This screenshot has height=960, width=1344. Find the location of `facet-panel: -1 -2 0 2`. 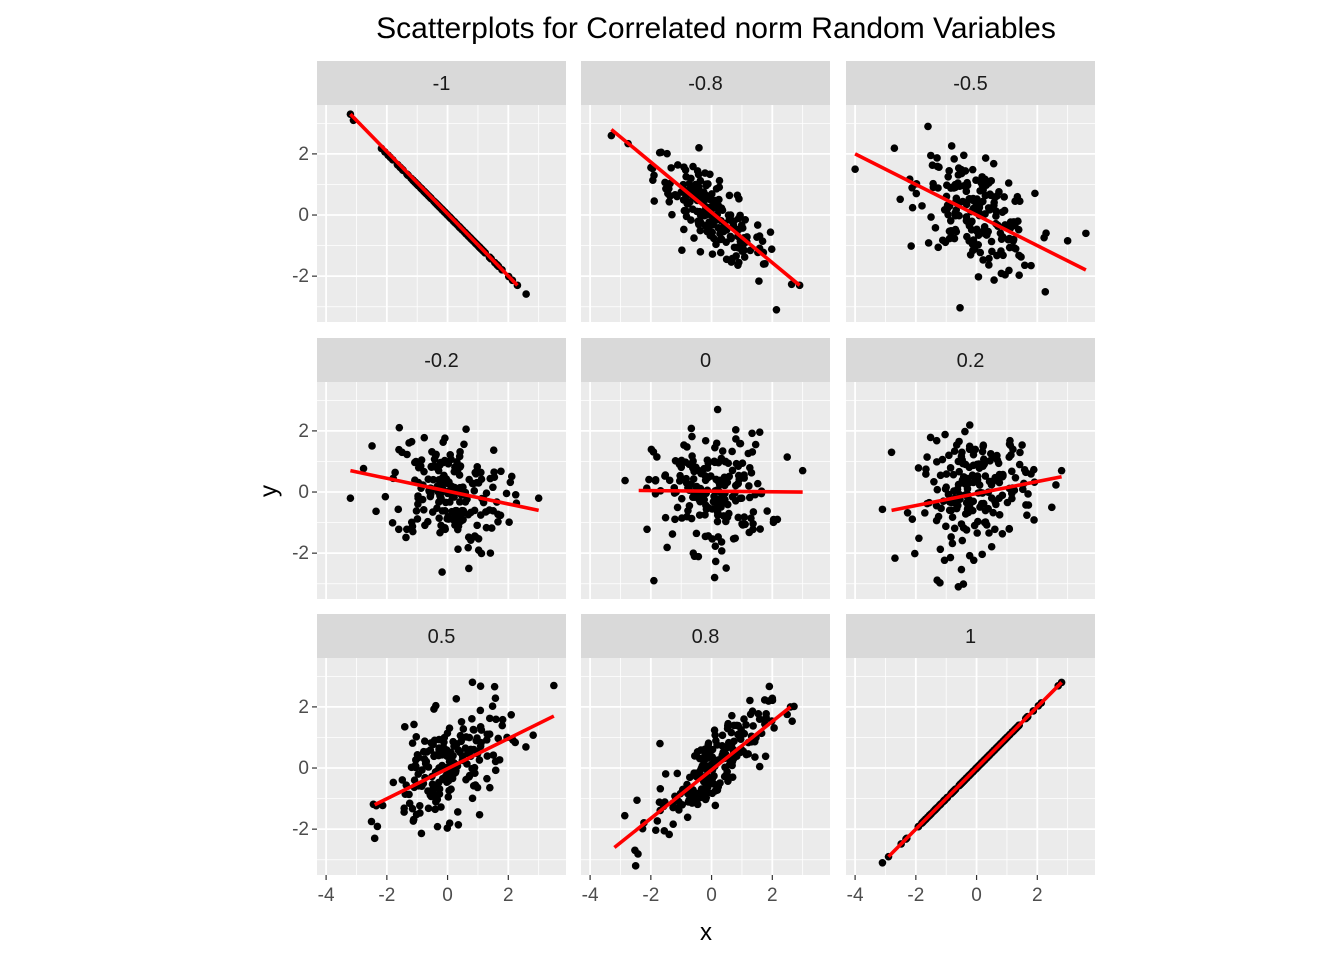

facet-panel: -1 -2 0 2 is located at coordinates (429, 191).